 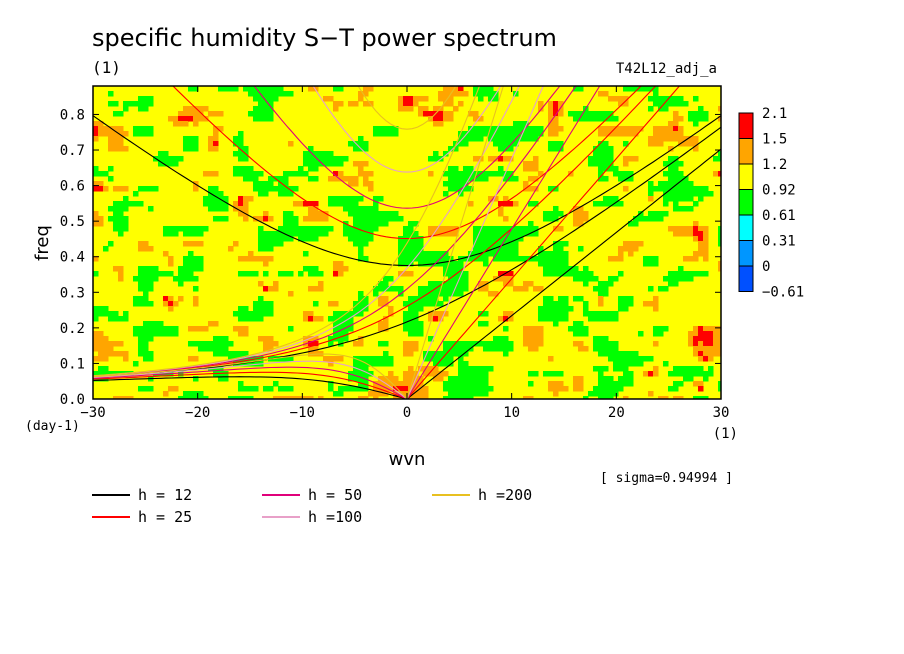 I want to click on legend-label-h200: h =200, so click(x=505, y=495).